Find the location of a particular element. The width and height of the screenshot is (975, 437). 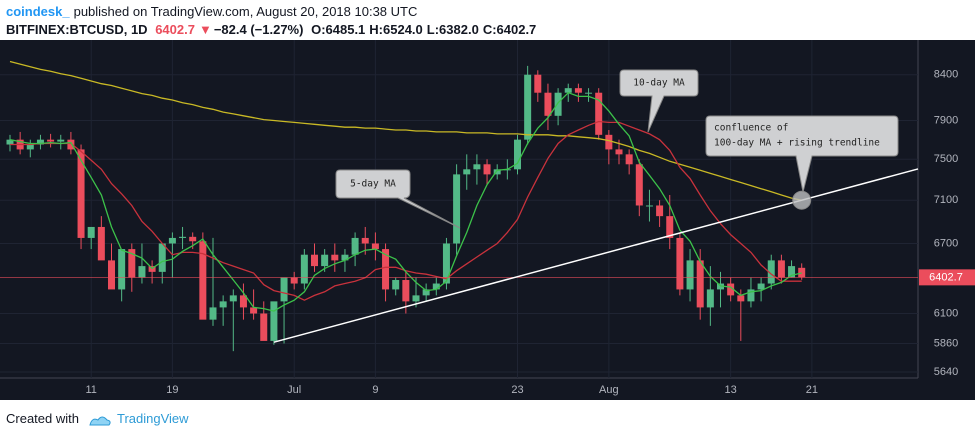

x-tick-label: Jul is located at coordinates (294, 390).